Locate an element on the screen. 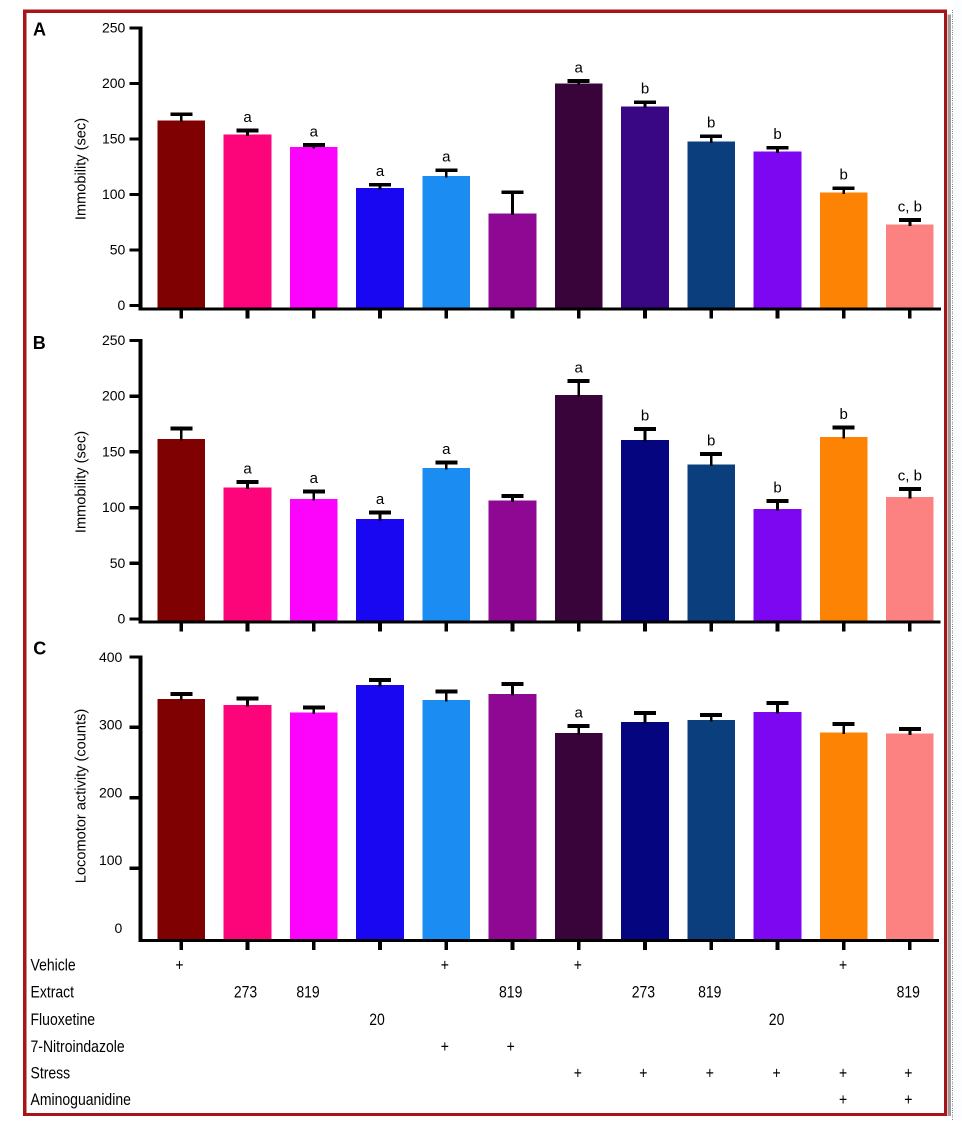 Image resolution: width=962 pixels, height=1142 pixels. svg-text: B is located at coordinates (39, 343).